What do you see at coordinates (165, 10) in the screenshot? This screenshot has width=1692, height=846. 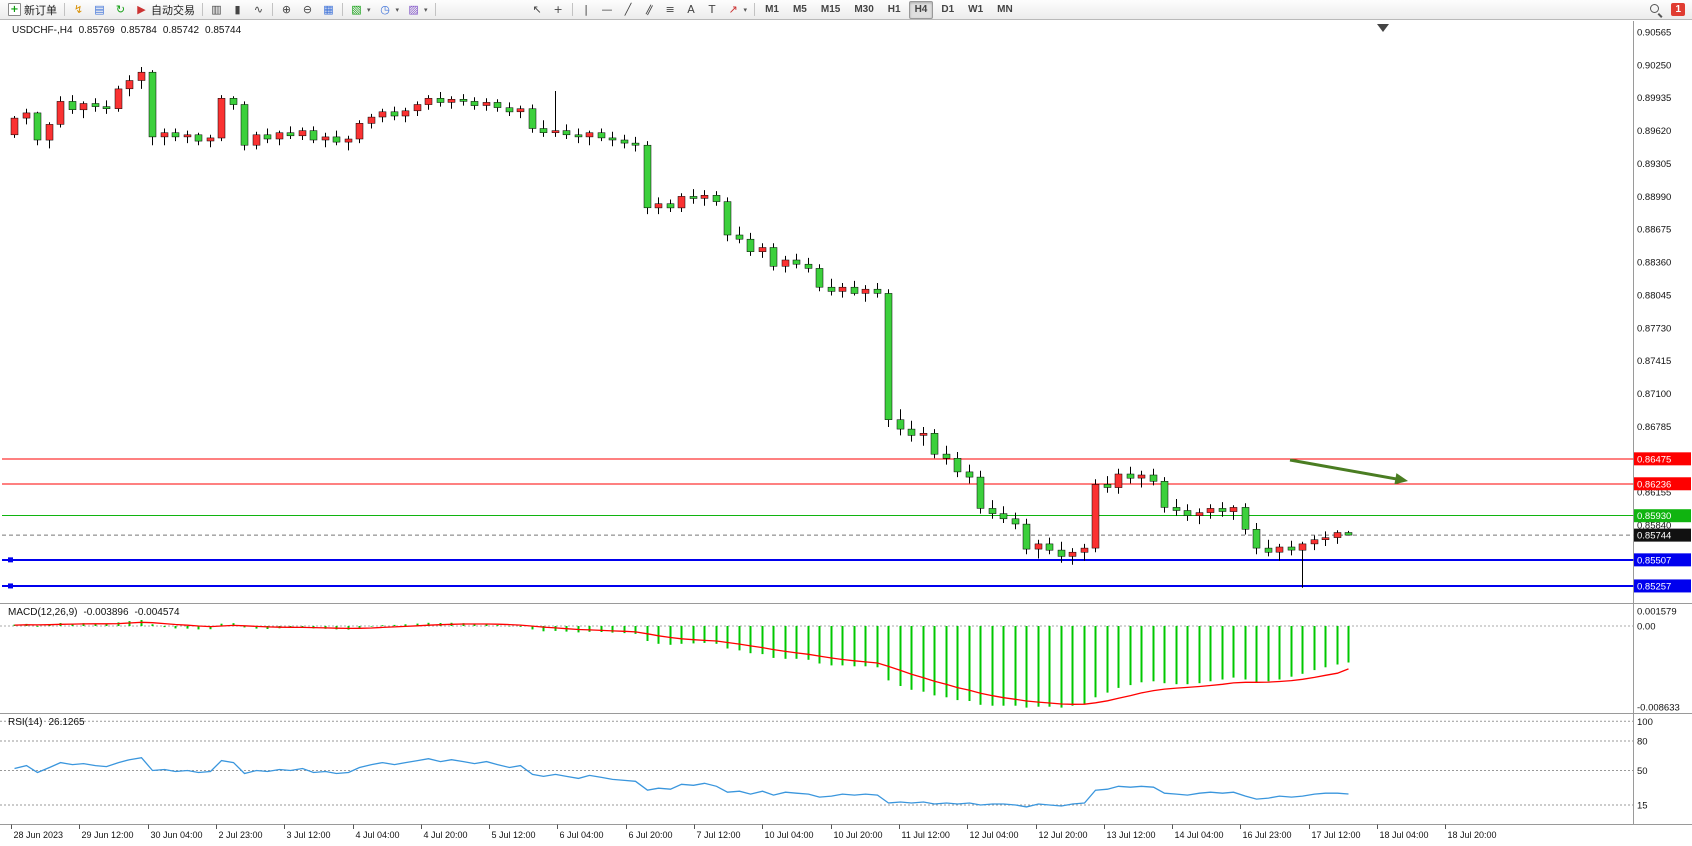 I see `auto-trading-button: ▶ 自动交易` at bounding box center [165, 10].